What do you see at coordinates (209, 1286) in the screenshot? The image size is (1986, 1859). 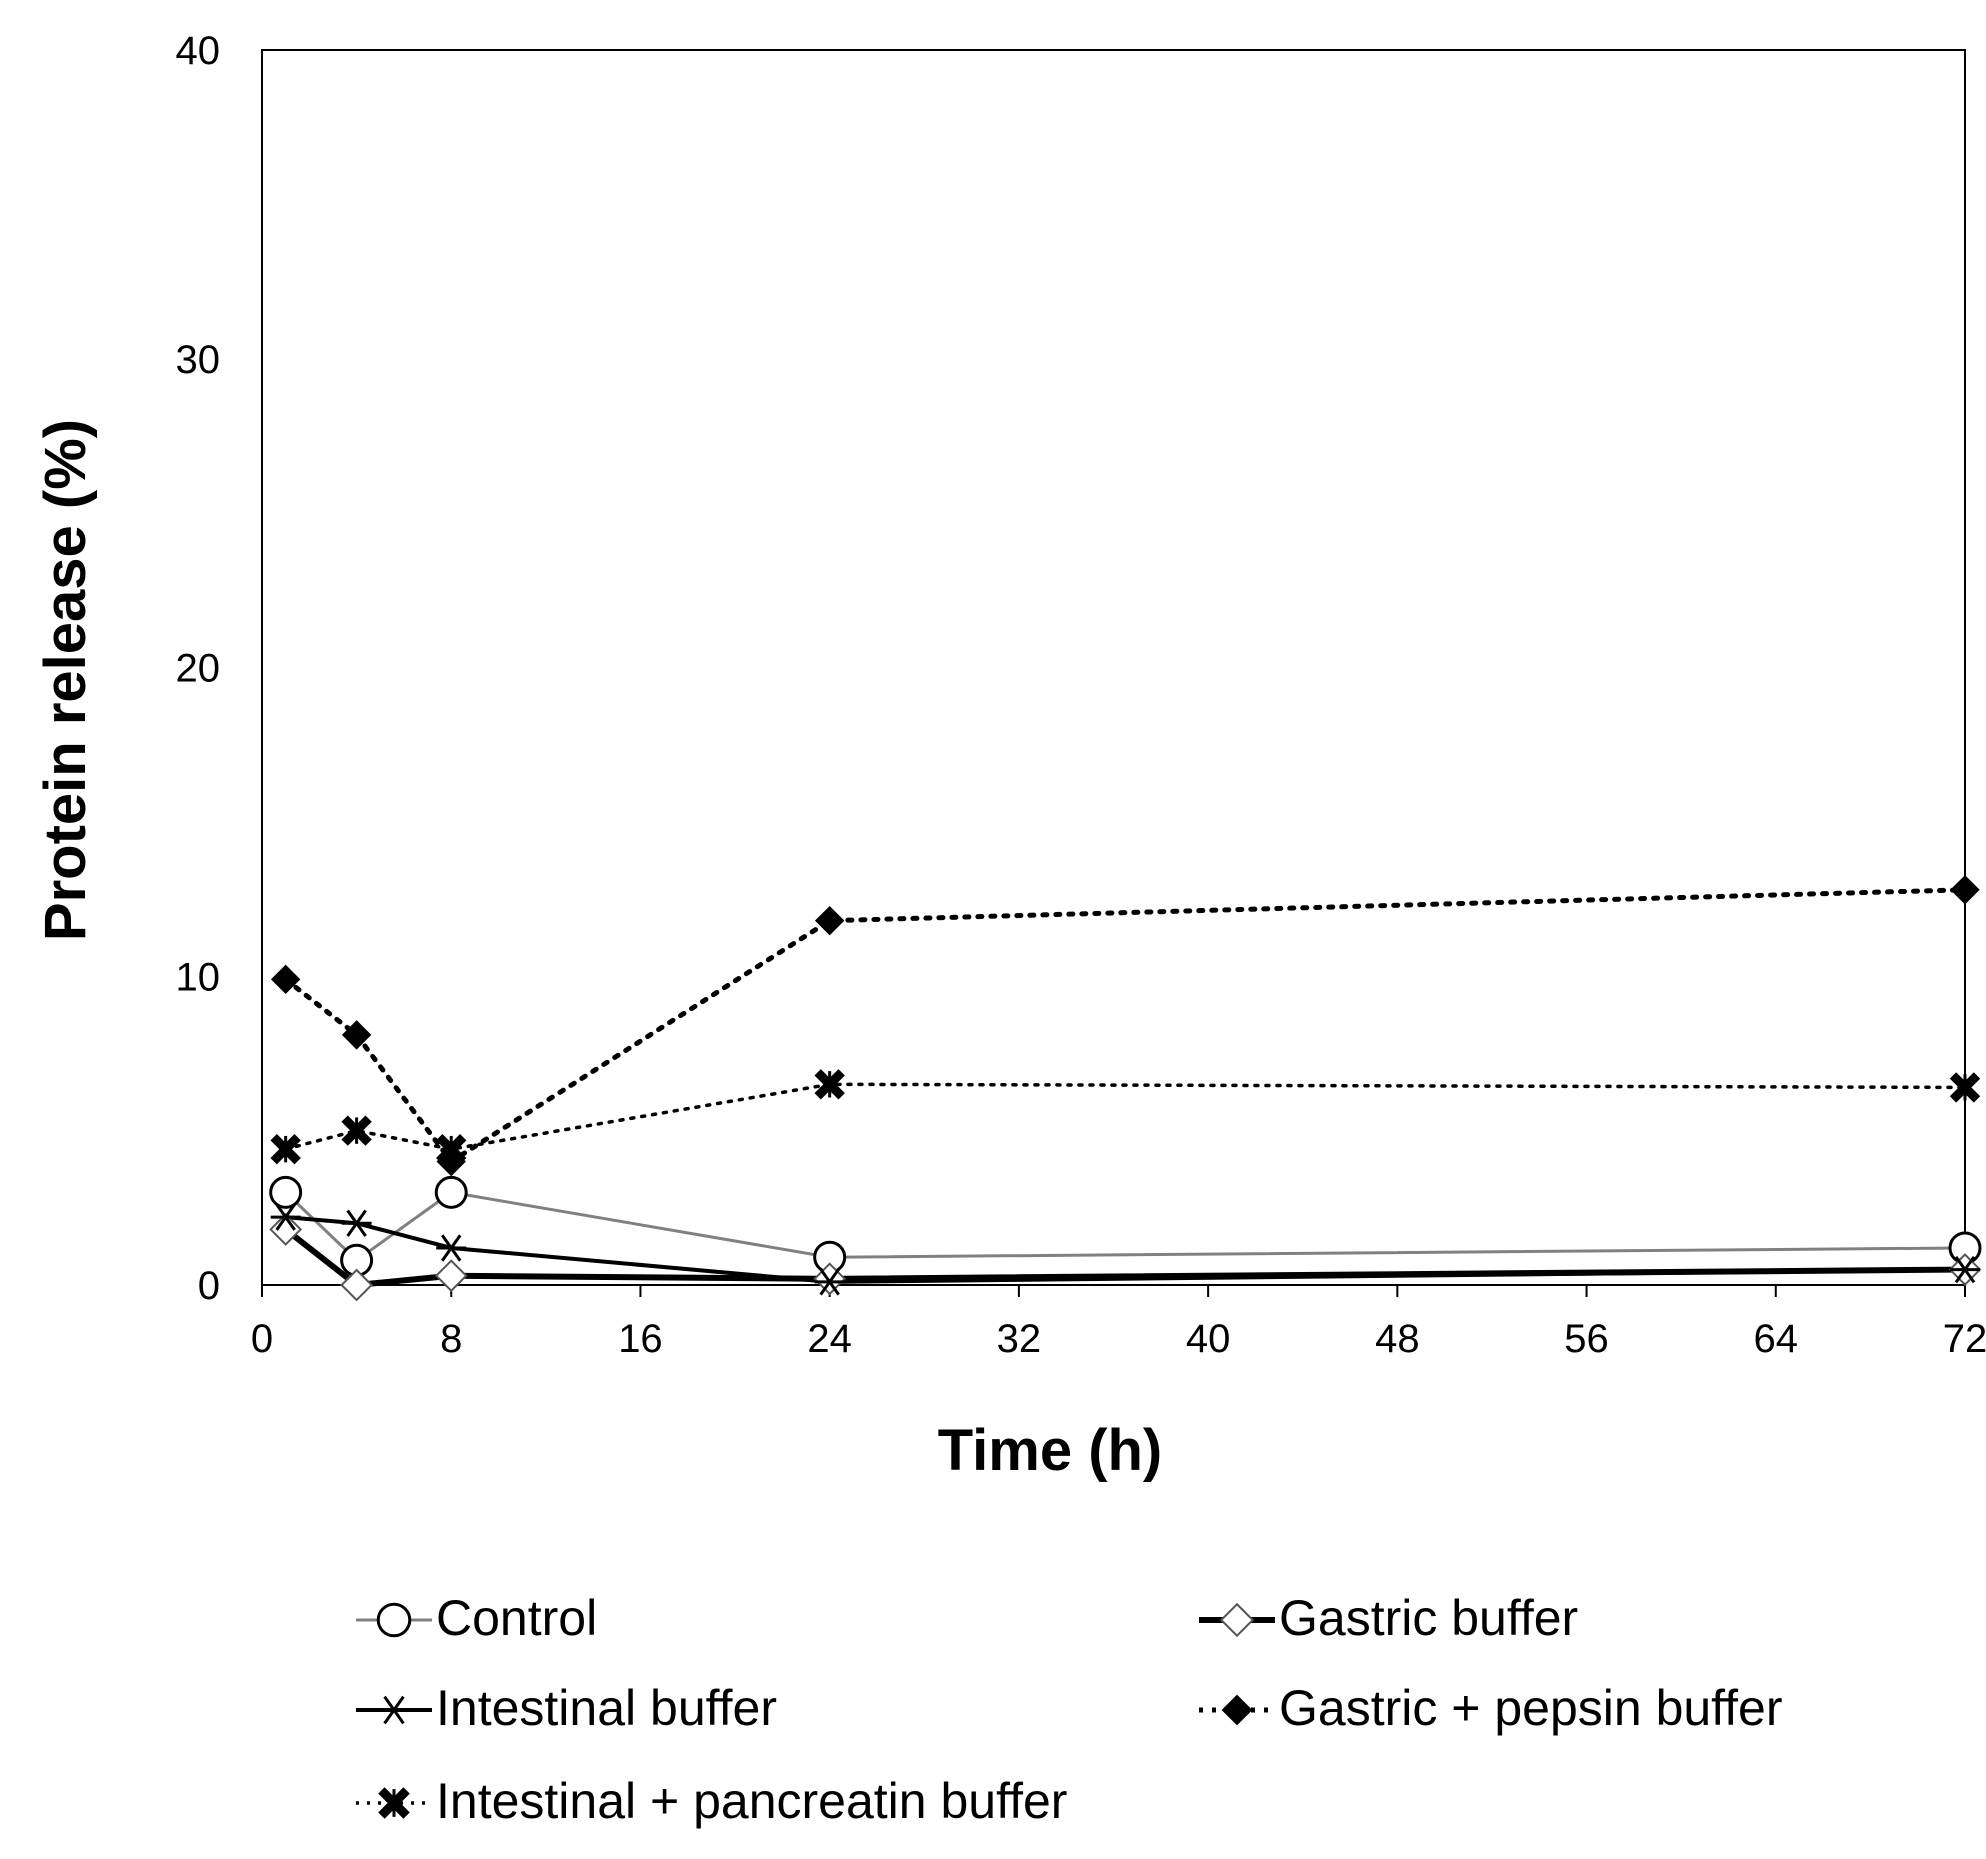 I see `y-tick-label: 0` at bounding box center [209, 1286].